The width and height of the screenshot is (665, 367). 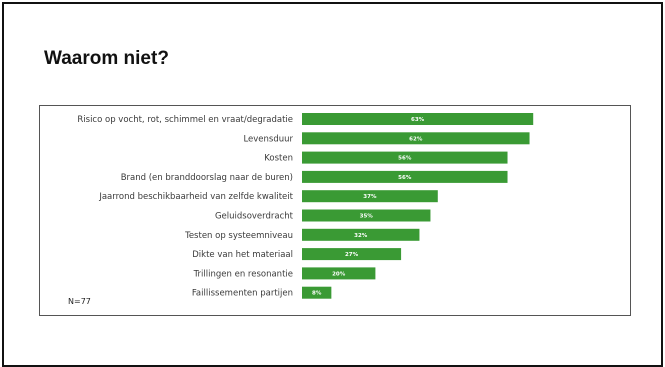 What do you see at coordinates (79, 301) in the screenshot?
I see `sample-size-note: N=77` at bounding box center [79, 301].